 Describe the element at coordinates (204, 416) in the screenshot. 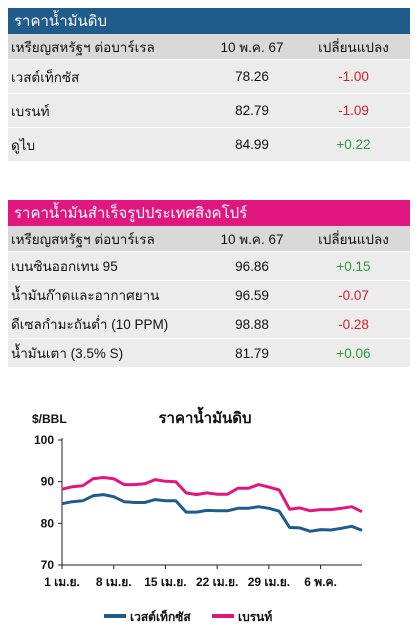

I see `chart-title: ราคาน้ำมันดิบ` at that location.